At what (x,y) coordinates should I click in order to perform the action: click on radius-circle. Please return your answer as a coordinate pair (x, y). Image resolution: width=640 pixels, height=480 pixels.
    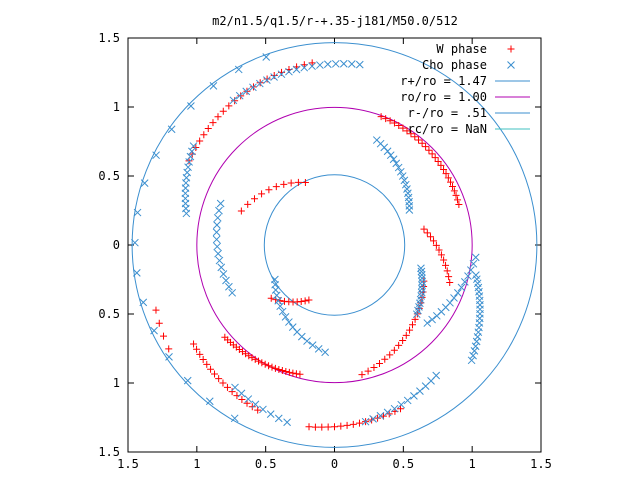
    Looking at the image, I should click on (334, 245).